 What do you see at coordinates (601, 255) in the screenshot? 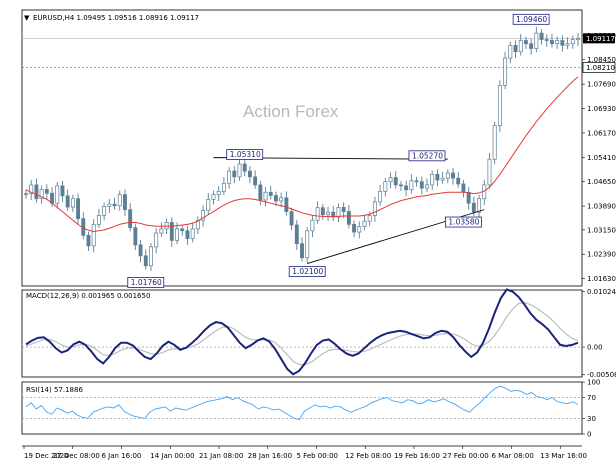
I see `price-tick-label: 1.02390` at bounding box center [601, 255].